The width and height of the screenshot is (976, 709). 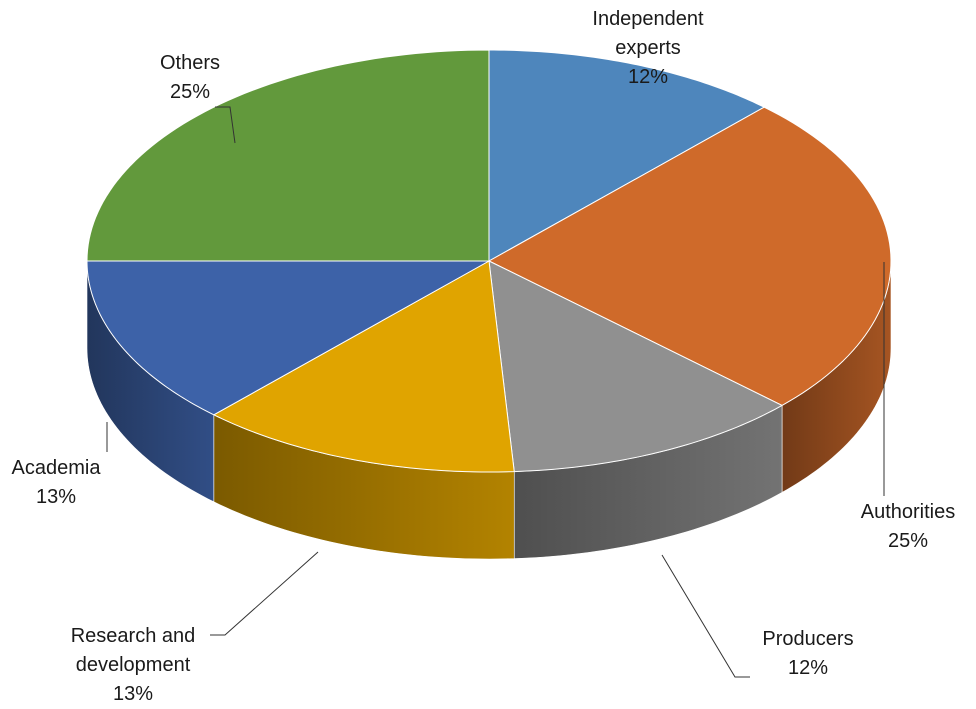 What do you see at coordinates (225, 125) in the screenshot?
I see `leader-line-others` at bounding box center [225, 125].